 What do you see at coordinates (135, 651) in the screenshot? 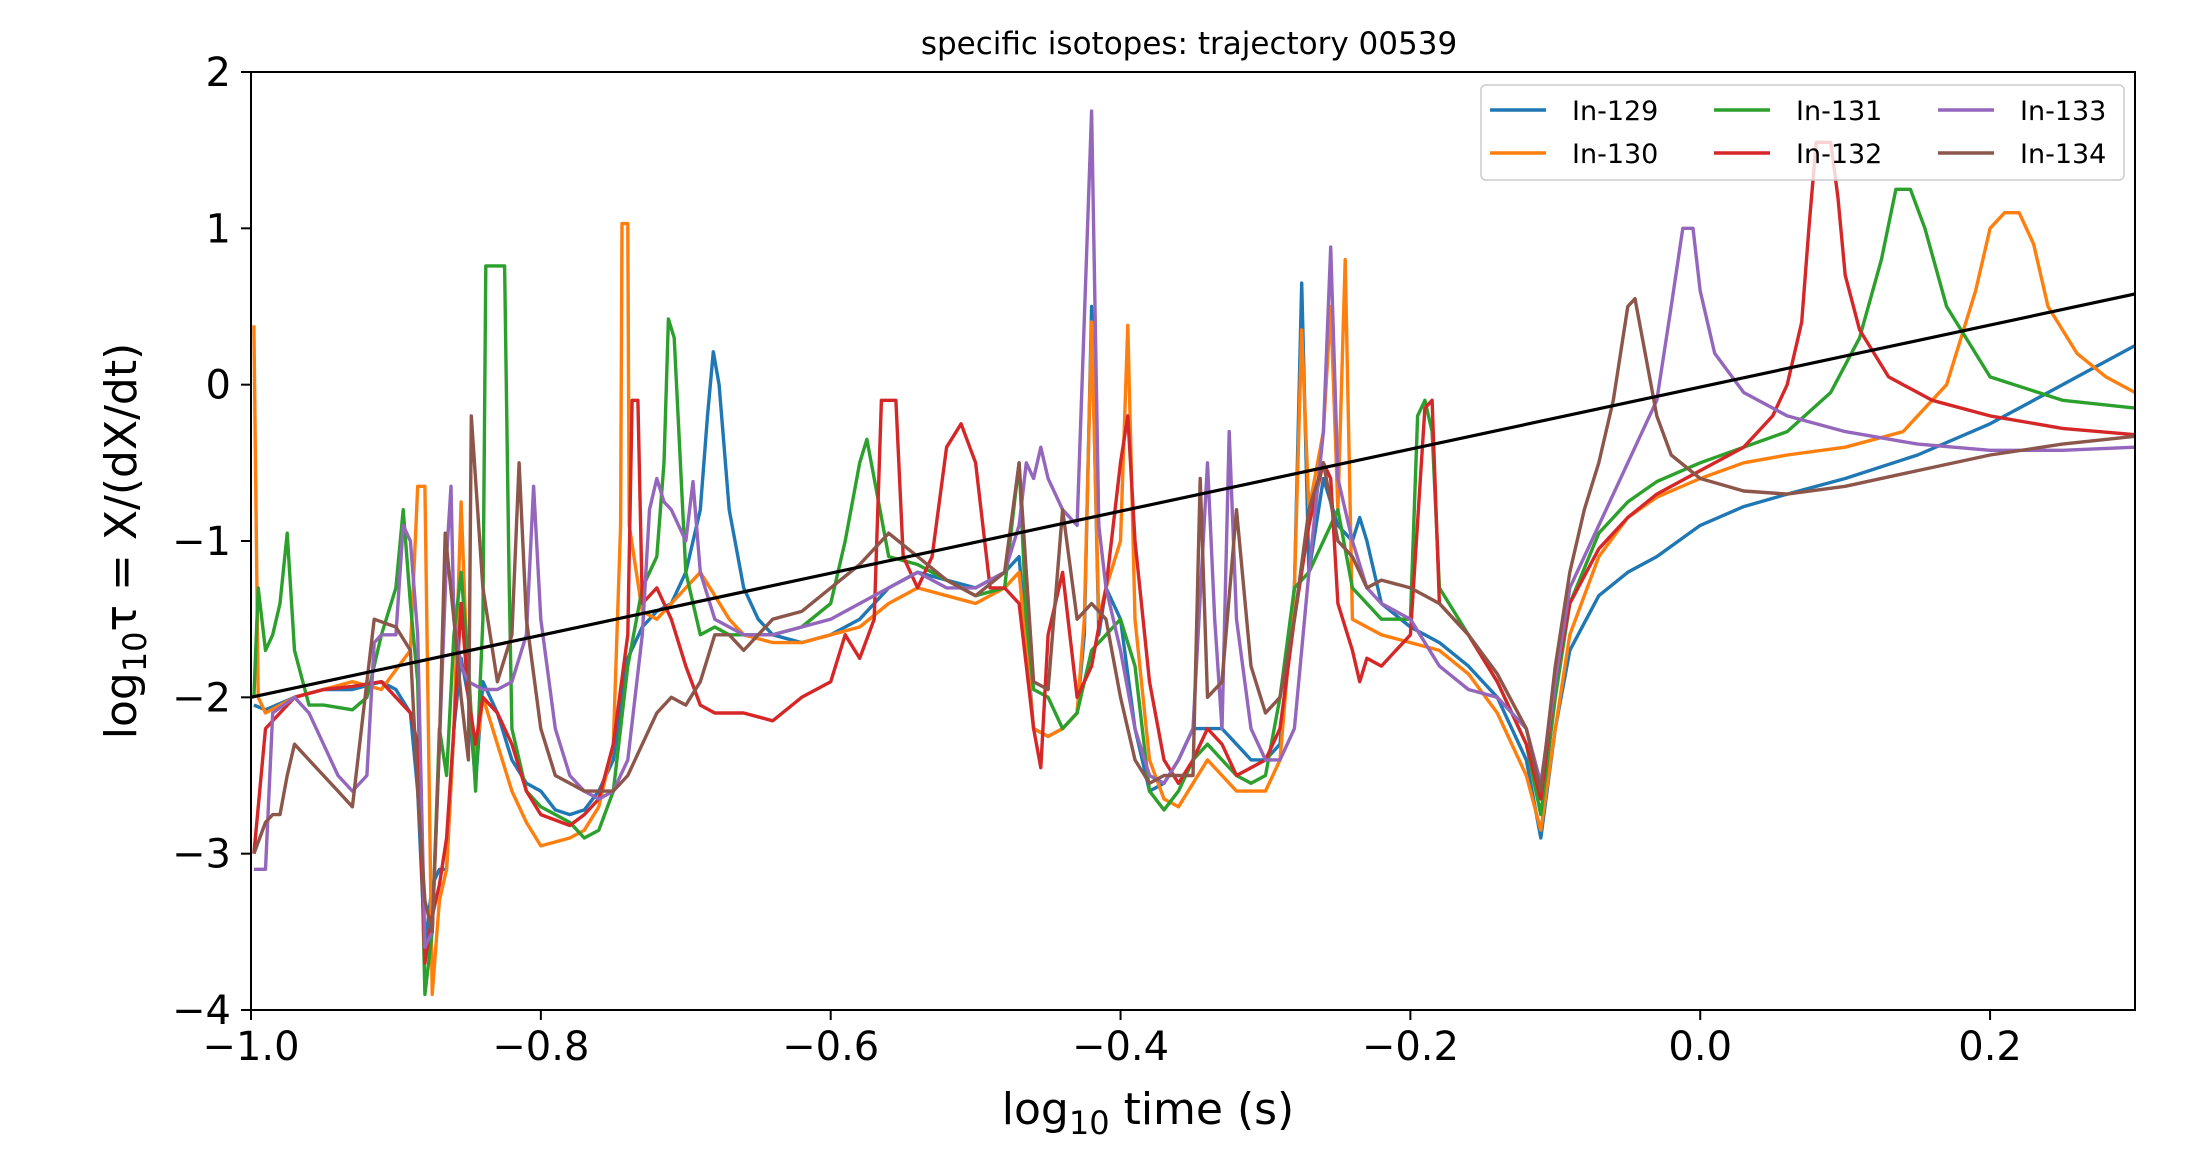
I see `y-axis-label-sub: 10` at bounding box center [135, 651].